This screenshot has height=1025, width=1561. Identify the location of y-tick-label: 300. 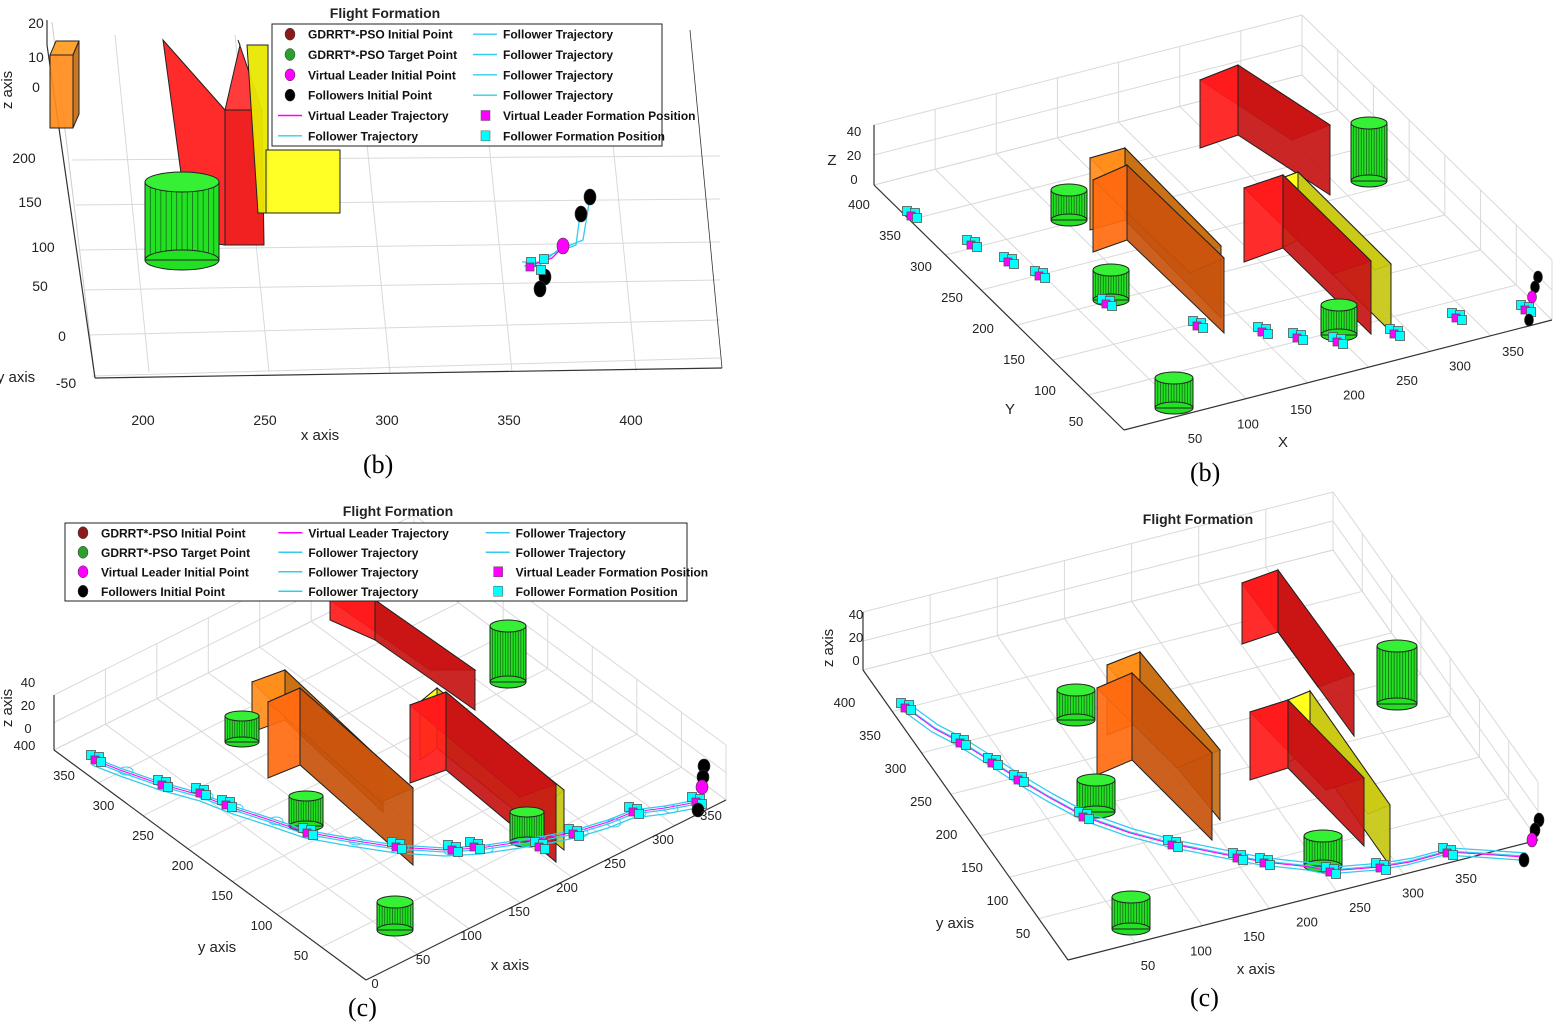
(896, 768).